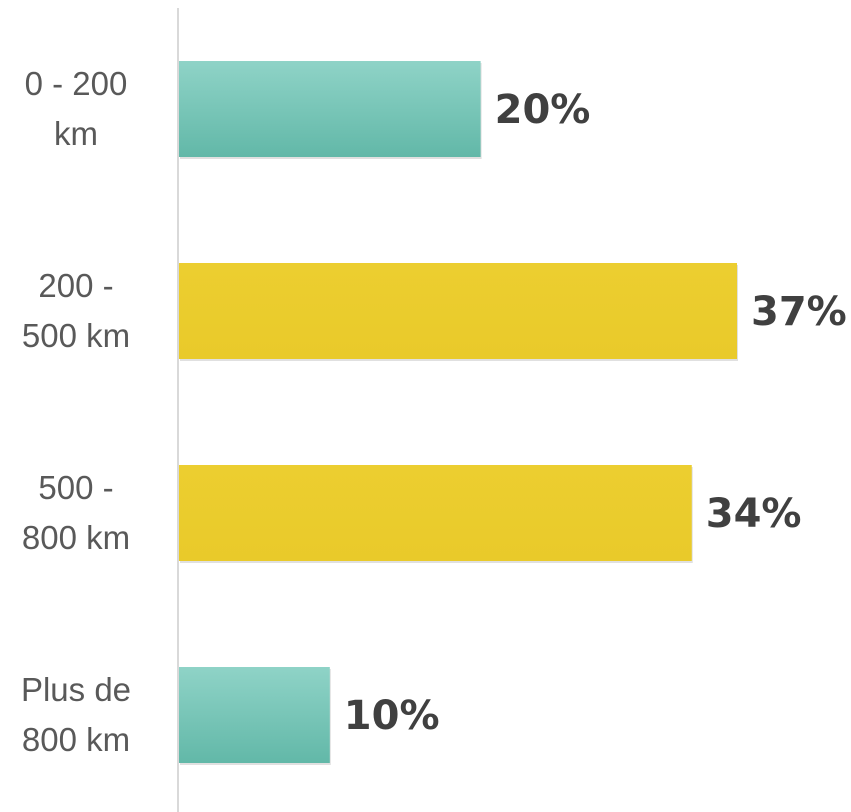  I want to click on category-label-line: 200 -, so click(75, 285).